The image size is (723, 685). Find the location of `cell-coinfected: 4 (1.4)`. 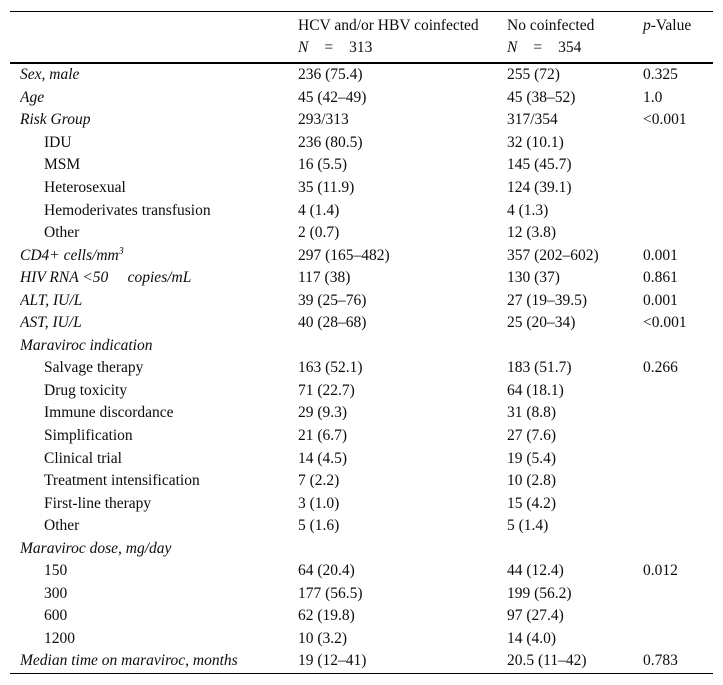

cell-coinfected: 4 (1.4) is located at coordinates (319, 210).